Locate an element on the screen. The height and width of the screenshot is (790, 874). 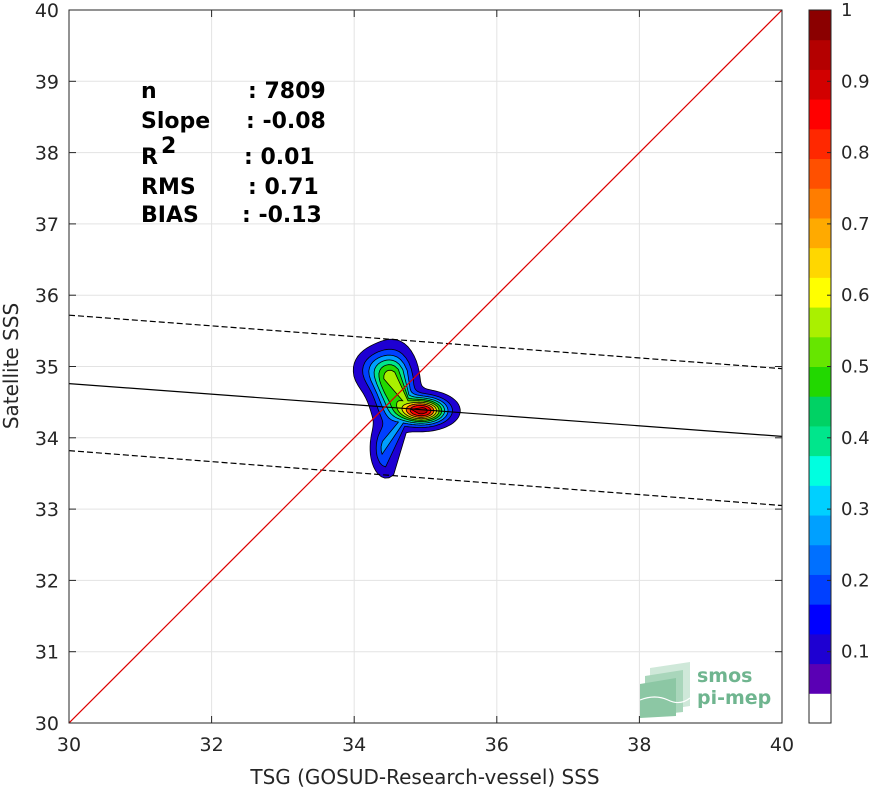
colorbar-tick-label: 0.3 is located at coordinates (855, 509).